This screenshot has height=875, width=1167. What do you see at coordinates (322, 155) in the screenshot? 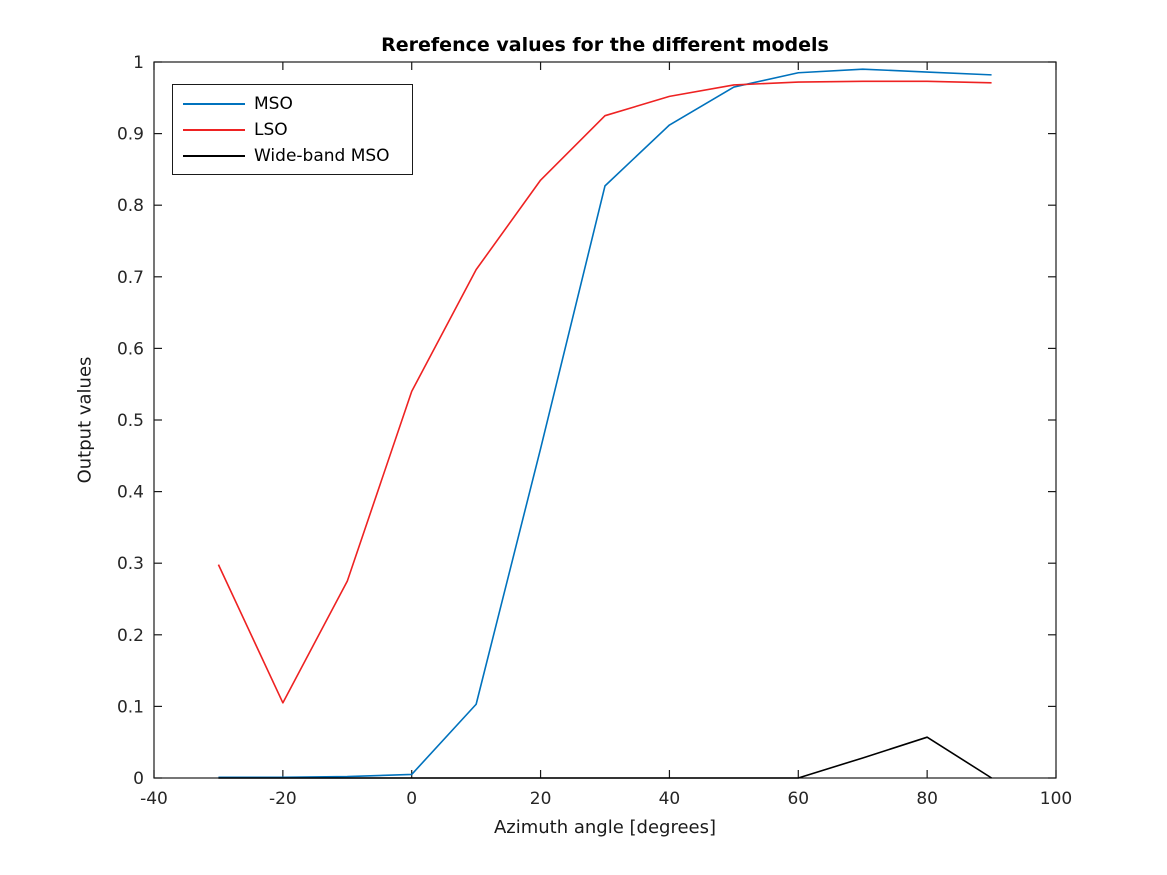
I see `legend-label-wideband-mso: Wide-band MSO` at bounding box center [322, 155].